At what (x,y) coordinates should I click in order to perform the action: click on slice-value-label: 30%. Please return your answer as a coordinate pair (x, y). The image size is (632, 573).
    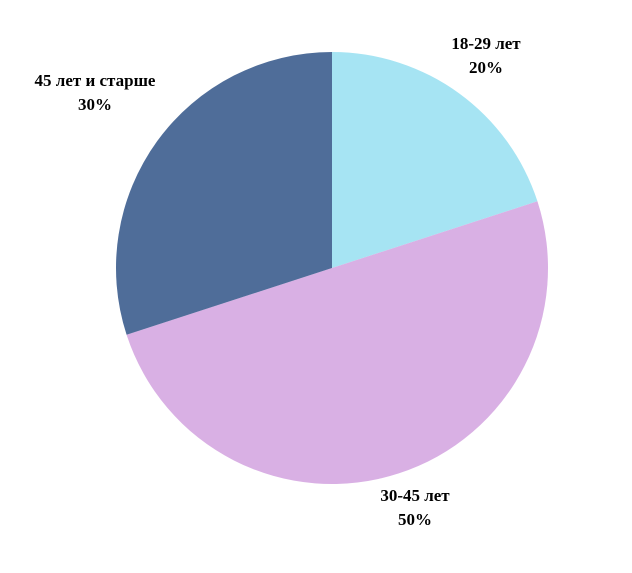
    Looking at the image, I should click on (95, 104).